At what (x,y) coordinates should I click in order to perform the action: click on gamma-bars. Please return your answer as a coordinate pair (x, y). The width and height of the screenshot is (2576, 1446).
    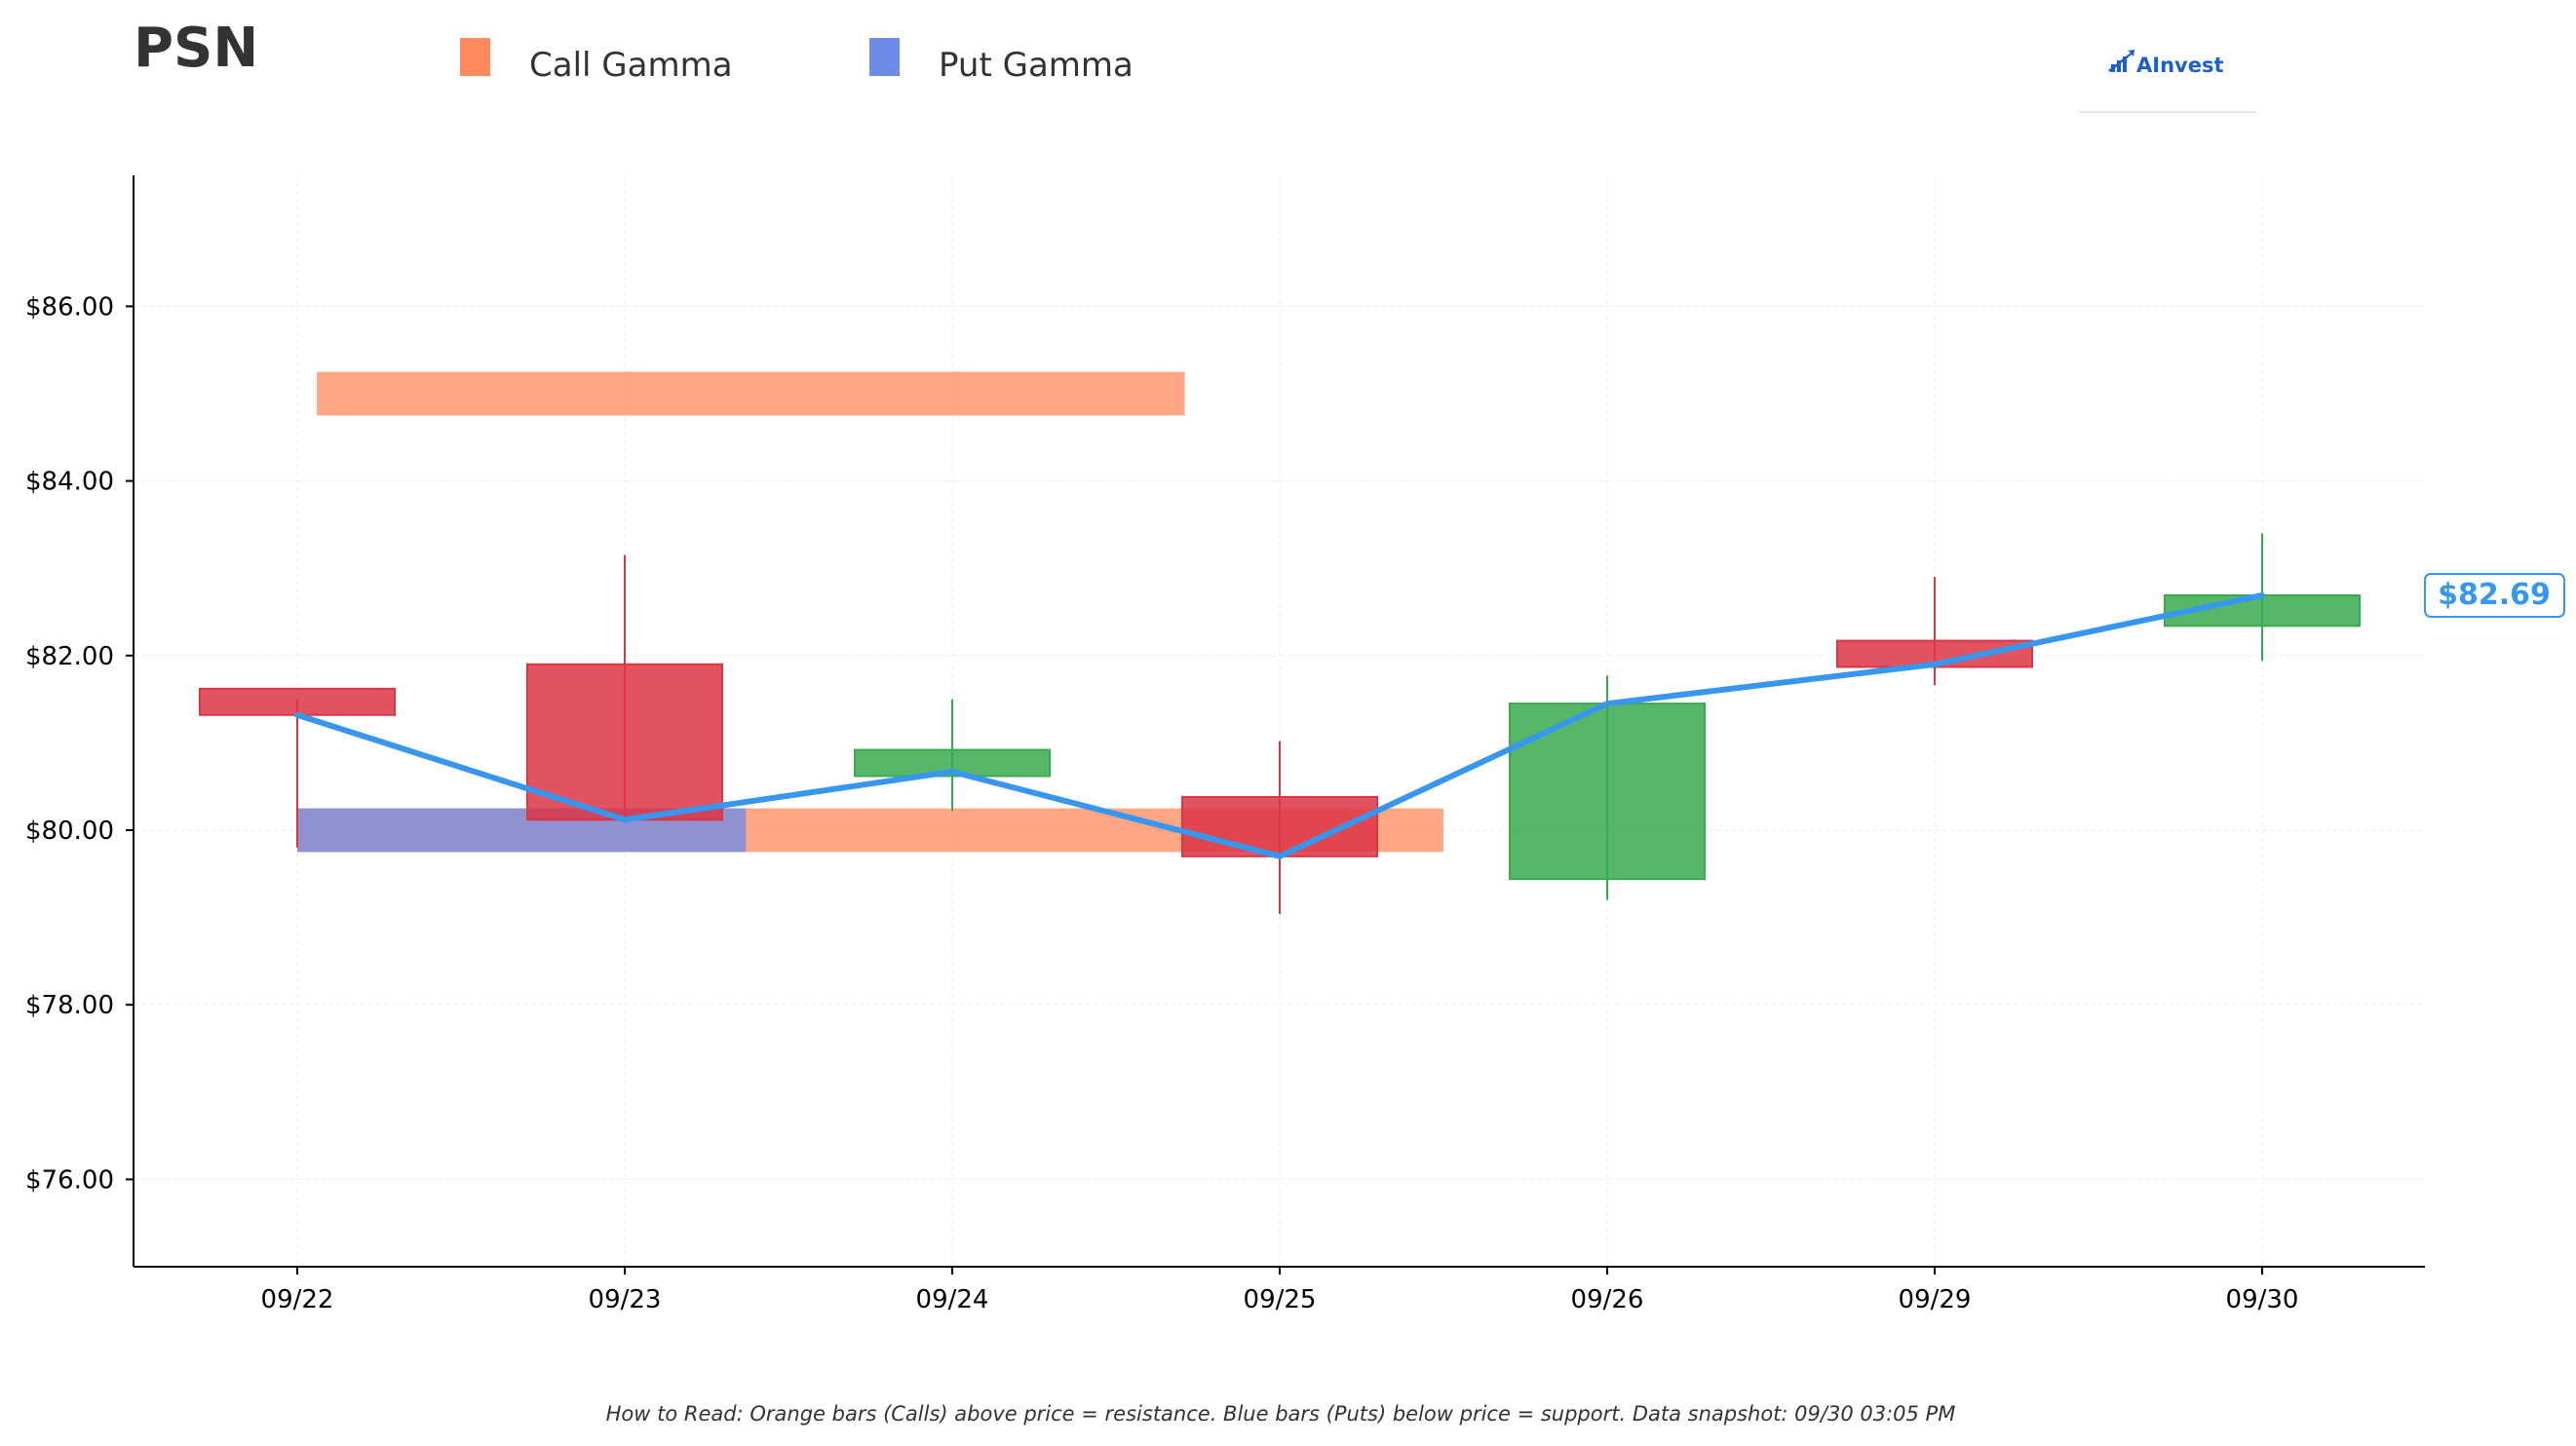
    Looking at the image, I should click on (870, 612).